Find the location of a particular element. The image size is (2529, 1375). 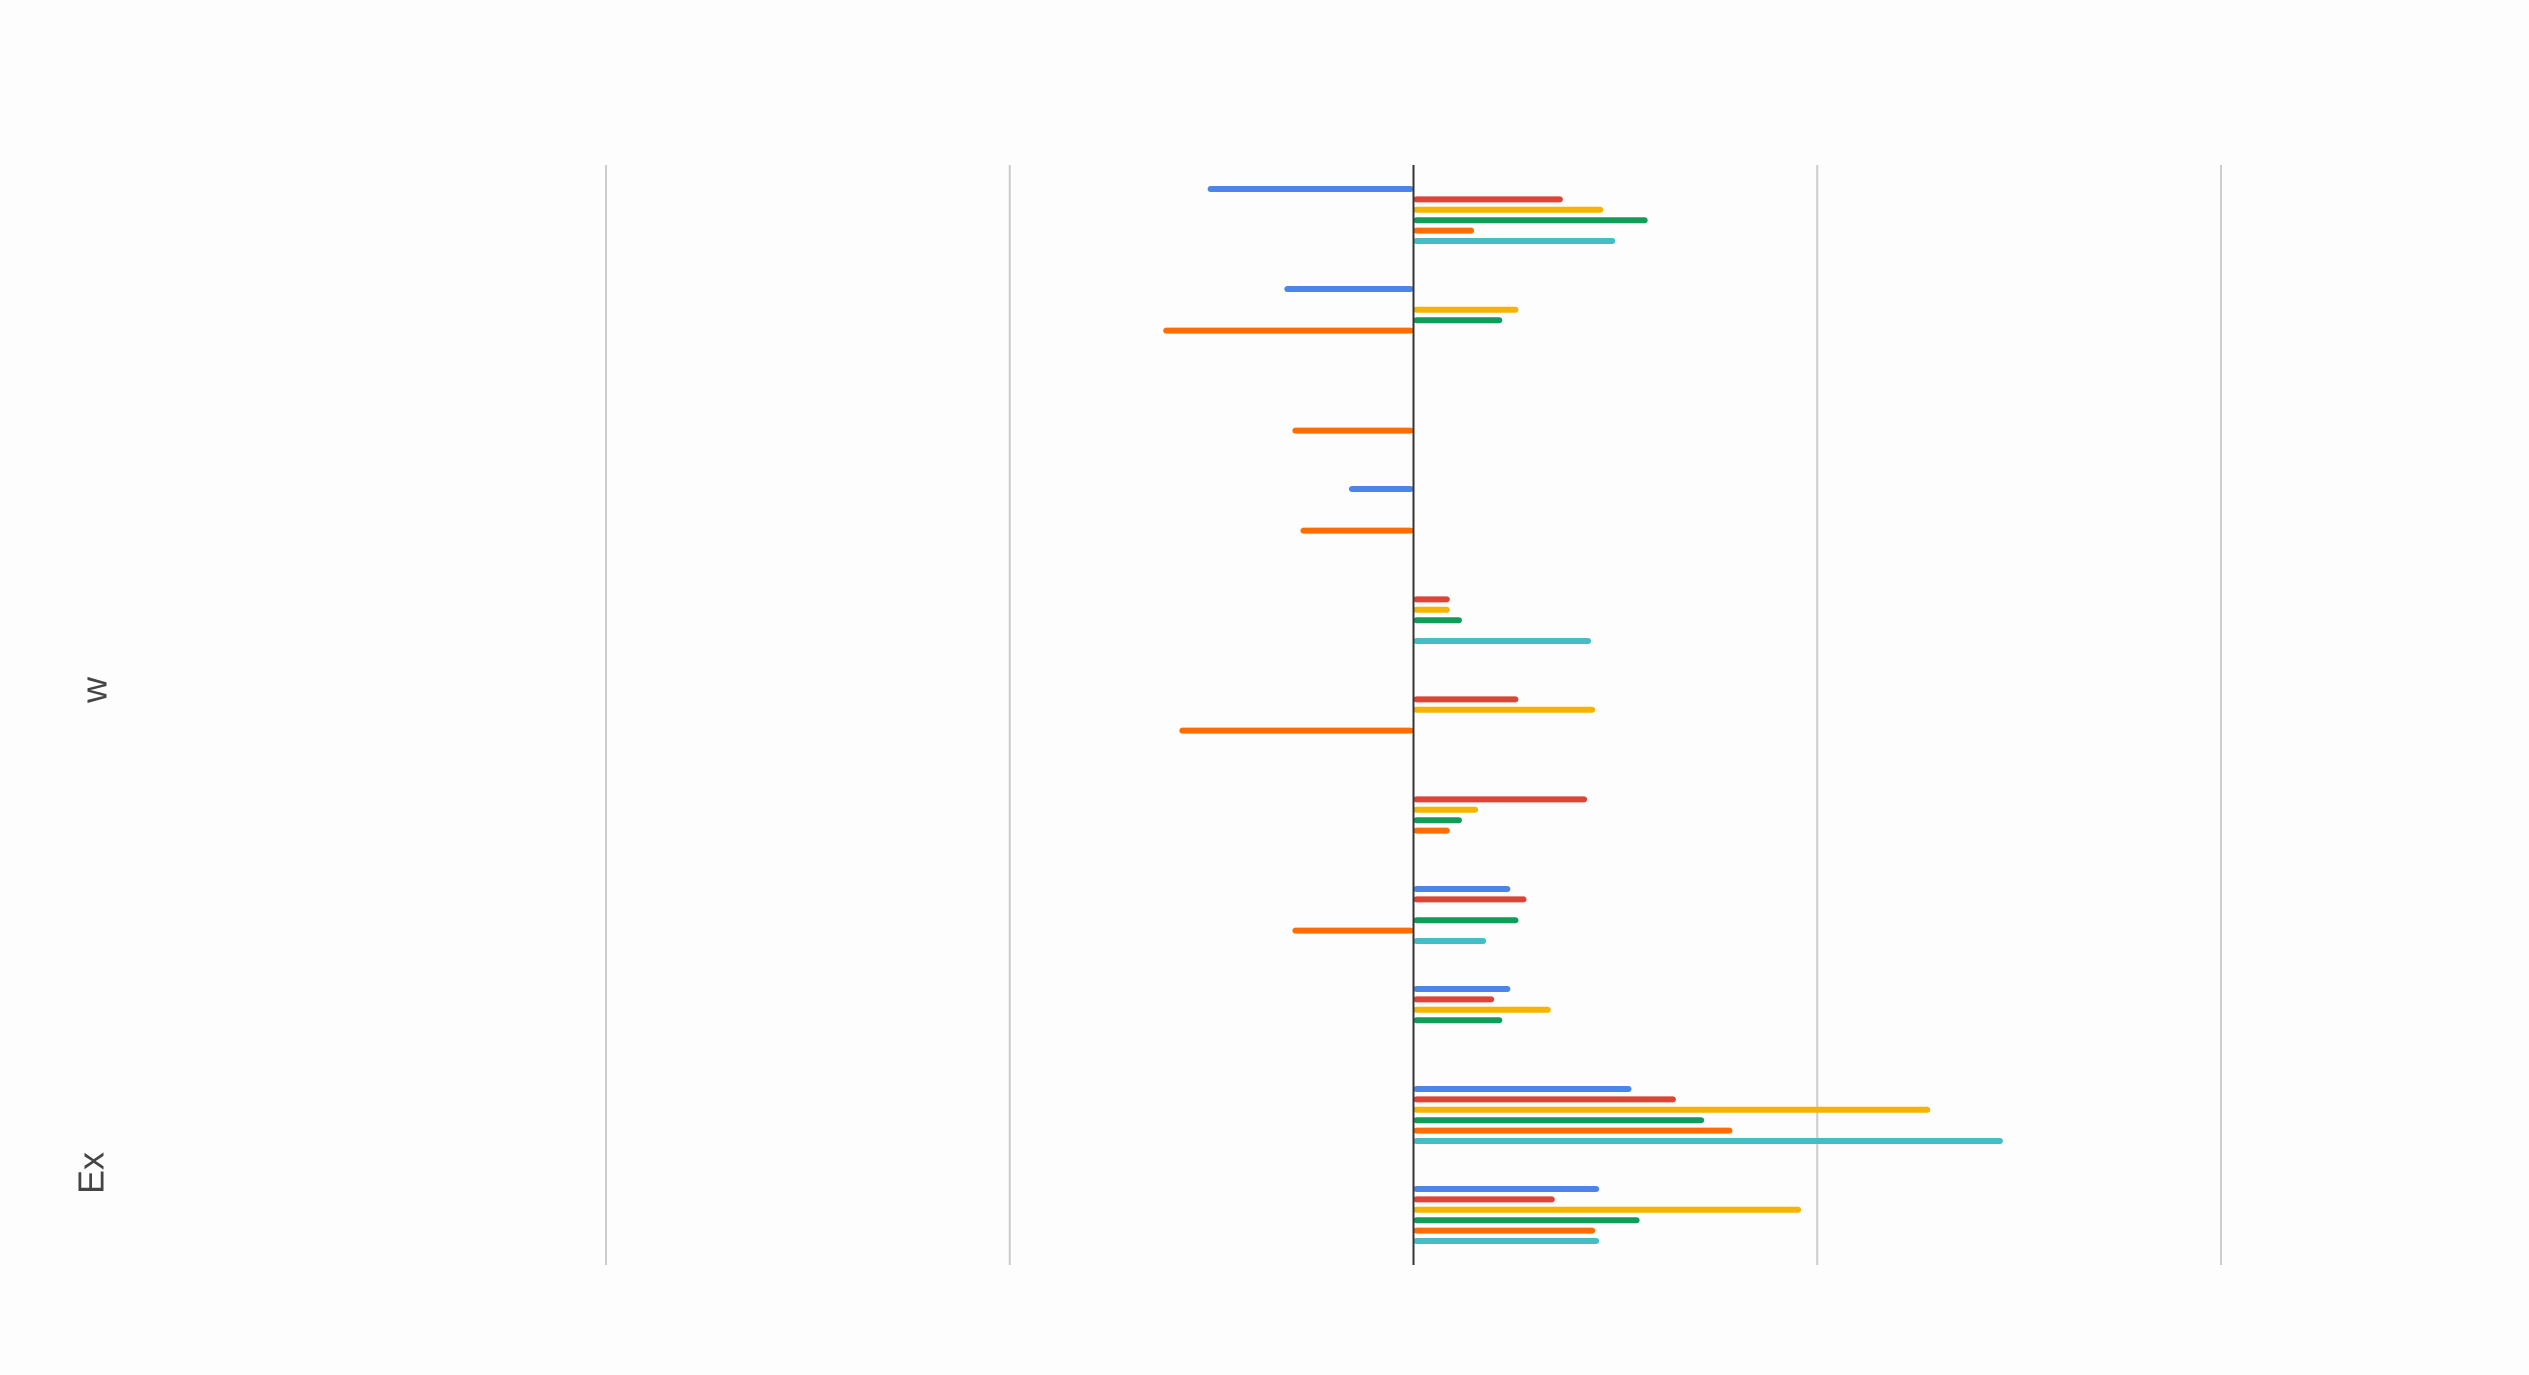

axis-annotation: w is located at coordinates (94, 690).